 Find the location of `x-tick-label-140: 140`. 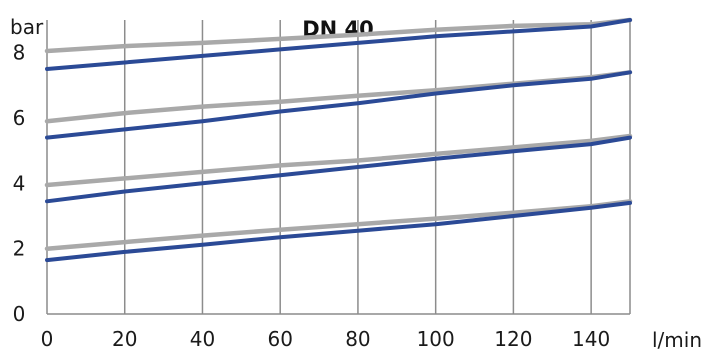

x-tick-label-140: 140 is located at coordinates (591, 339).